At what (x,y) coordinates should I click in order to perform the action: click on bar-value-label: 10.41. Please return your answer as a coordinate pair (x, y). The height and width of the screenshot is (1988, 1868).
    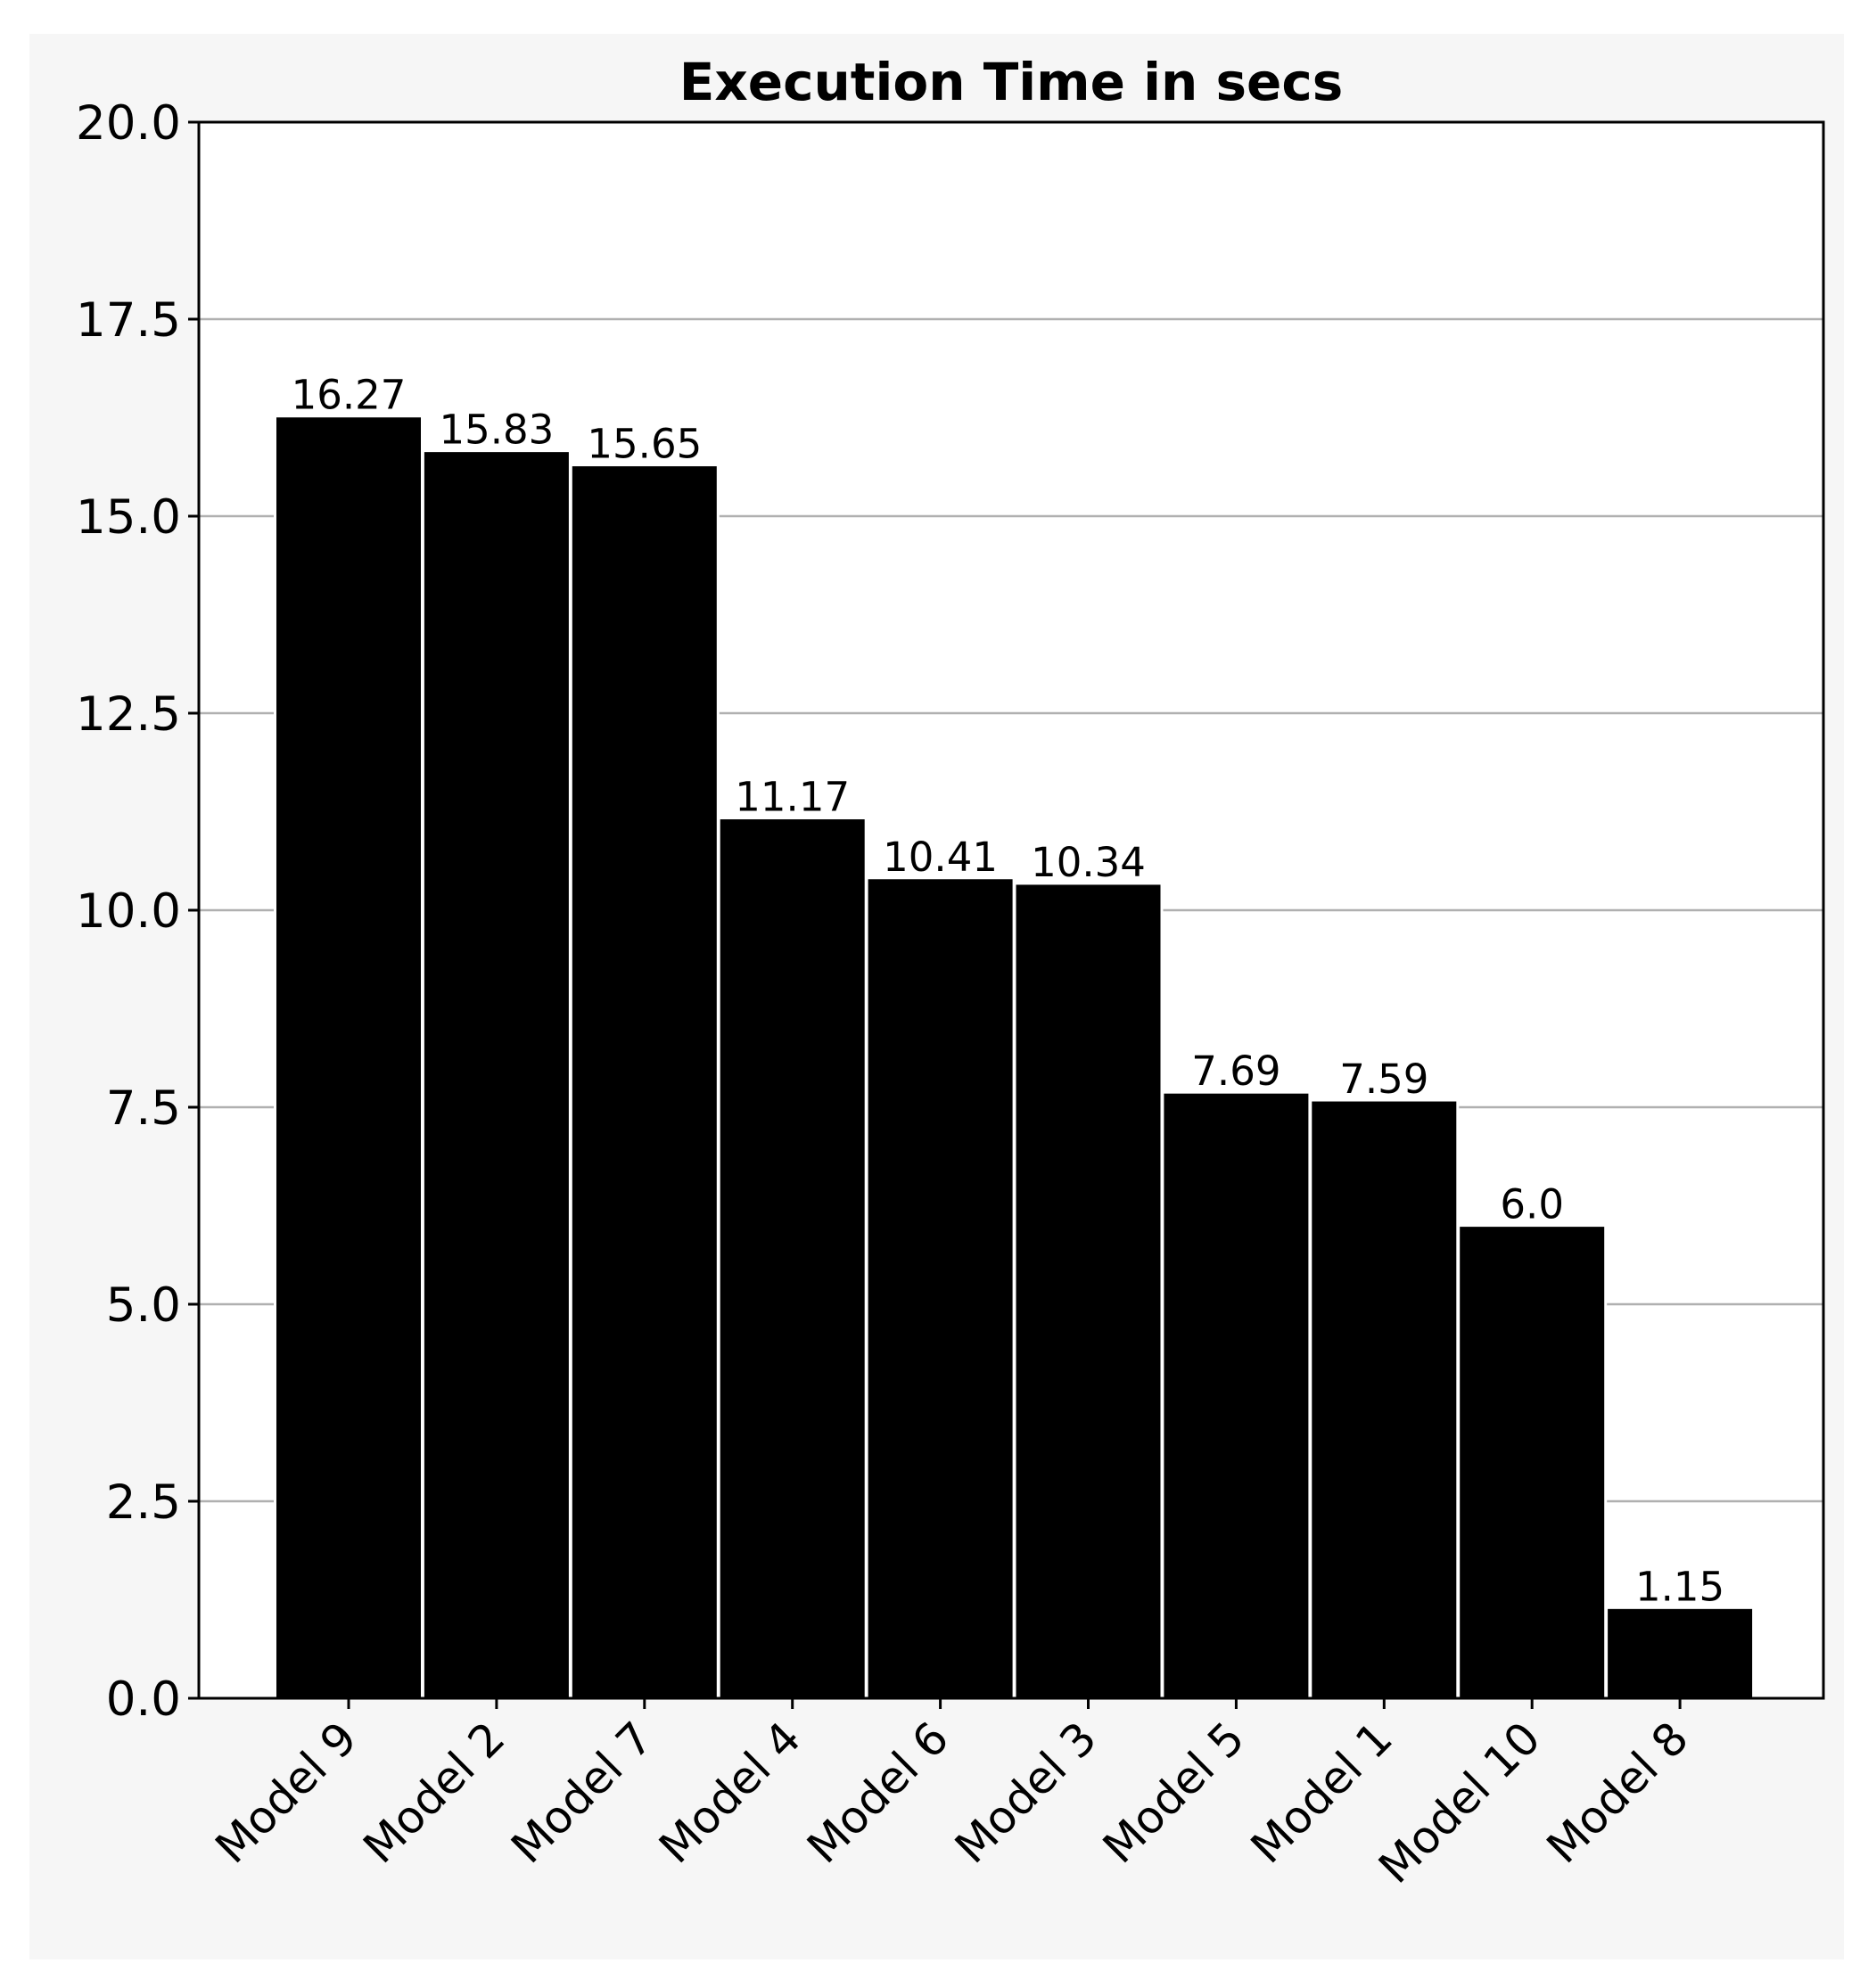
    Looking at the image, I should click on (940, 857).